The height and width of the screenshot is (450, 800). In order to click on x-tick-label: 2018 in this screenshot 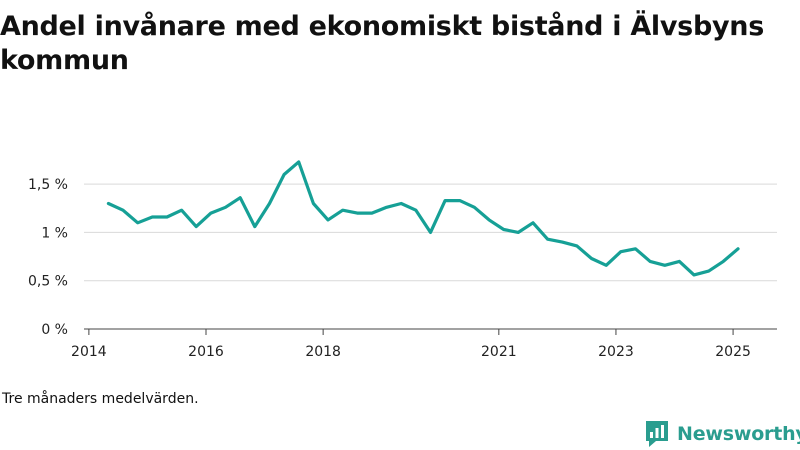, I will do `click(323, 352)`.